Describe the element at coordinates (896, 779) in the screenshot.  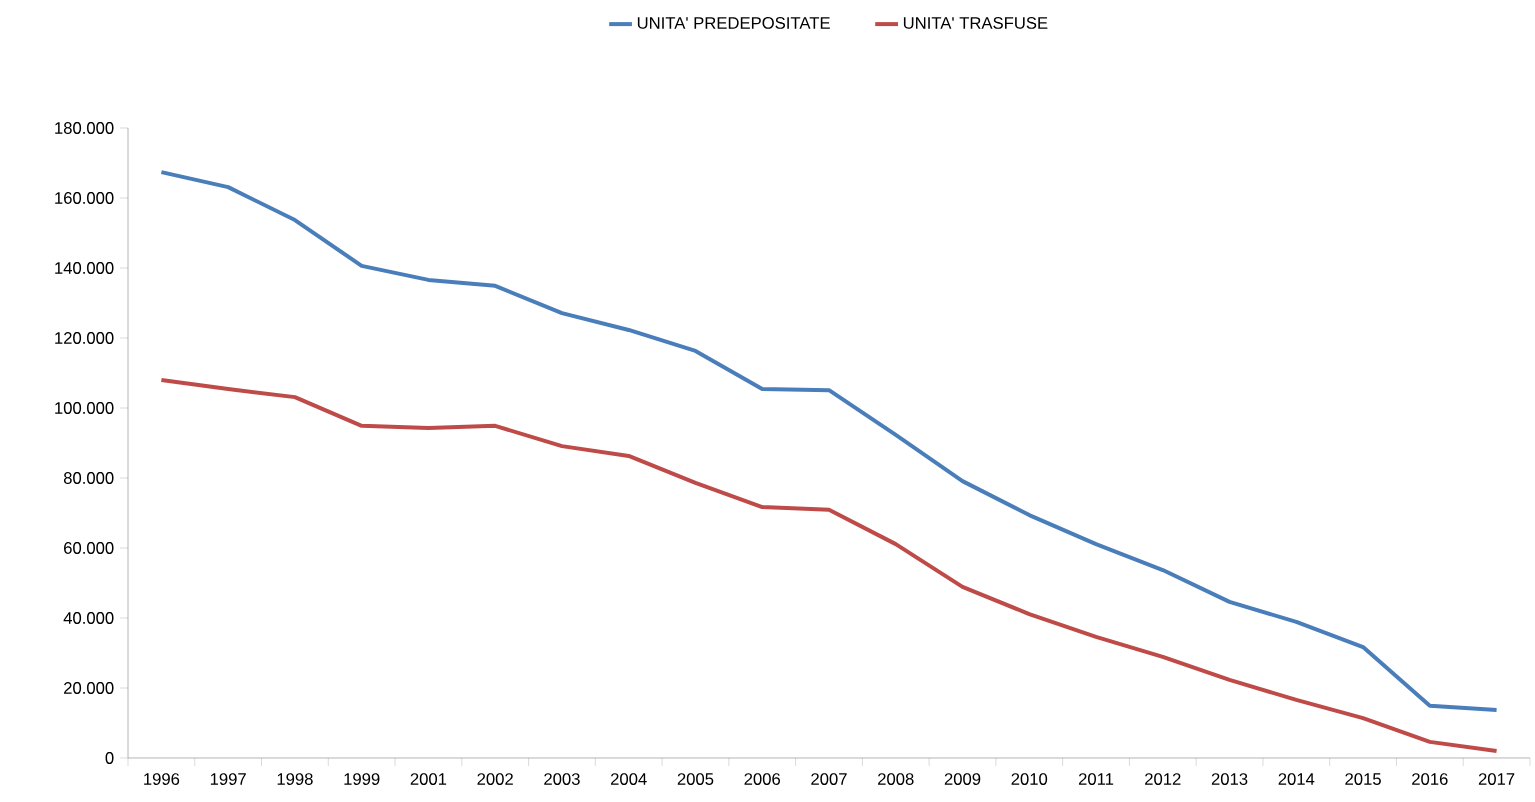
I see `x-tick-label: 2008` at that location.